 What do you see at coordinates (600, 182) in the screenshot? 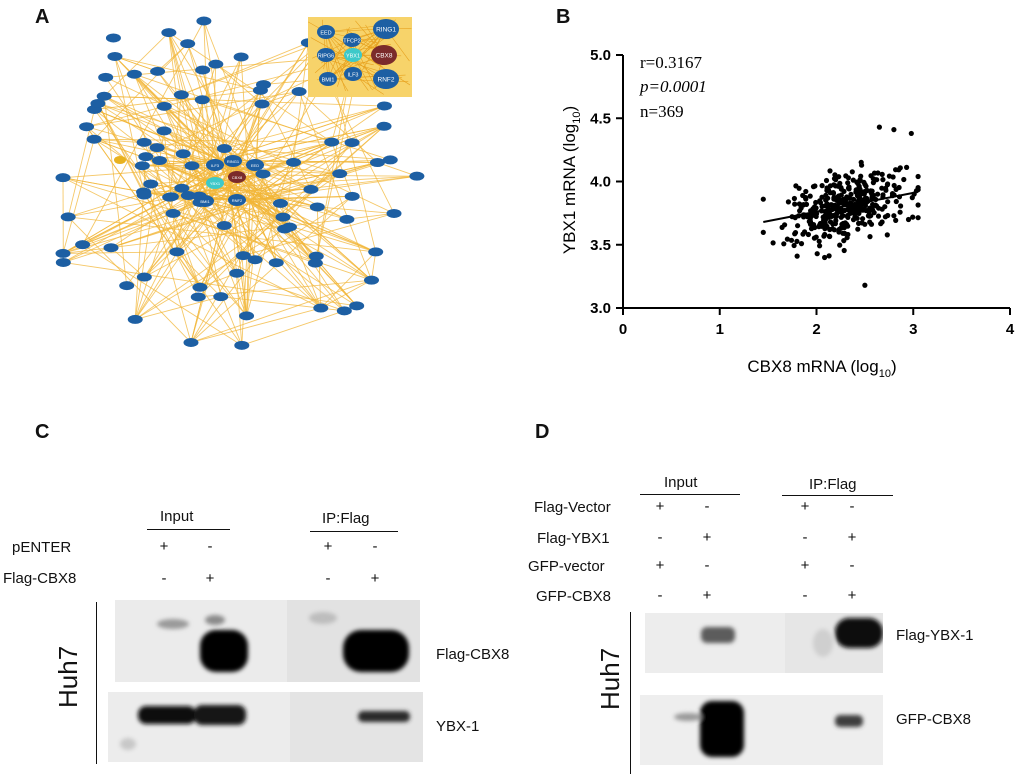
I see `y-tick-label: 4.0` at bounding box center [600, 182].